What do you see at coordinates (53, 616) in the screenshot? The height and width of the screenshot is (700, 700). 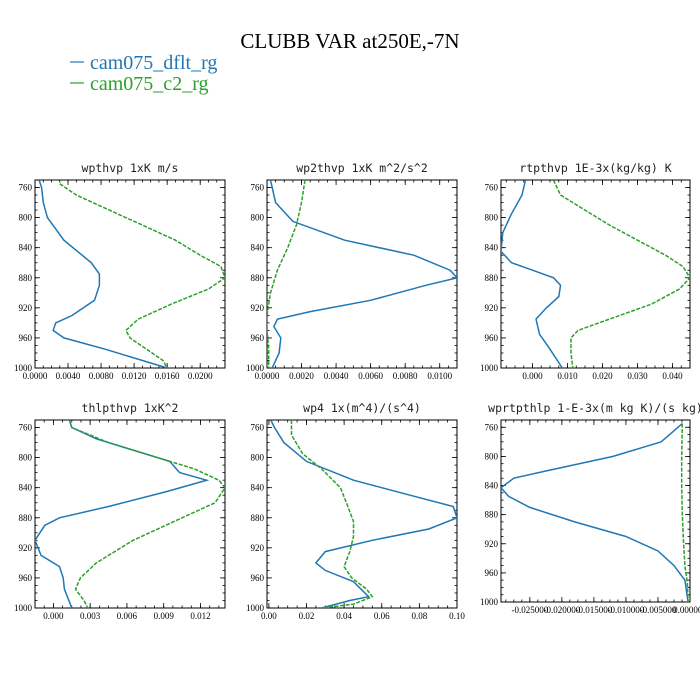 I see `x-tick-label: 0.000` at bounding box center [53, 616].